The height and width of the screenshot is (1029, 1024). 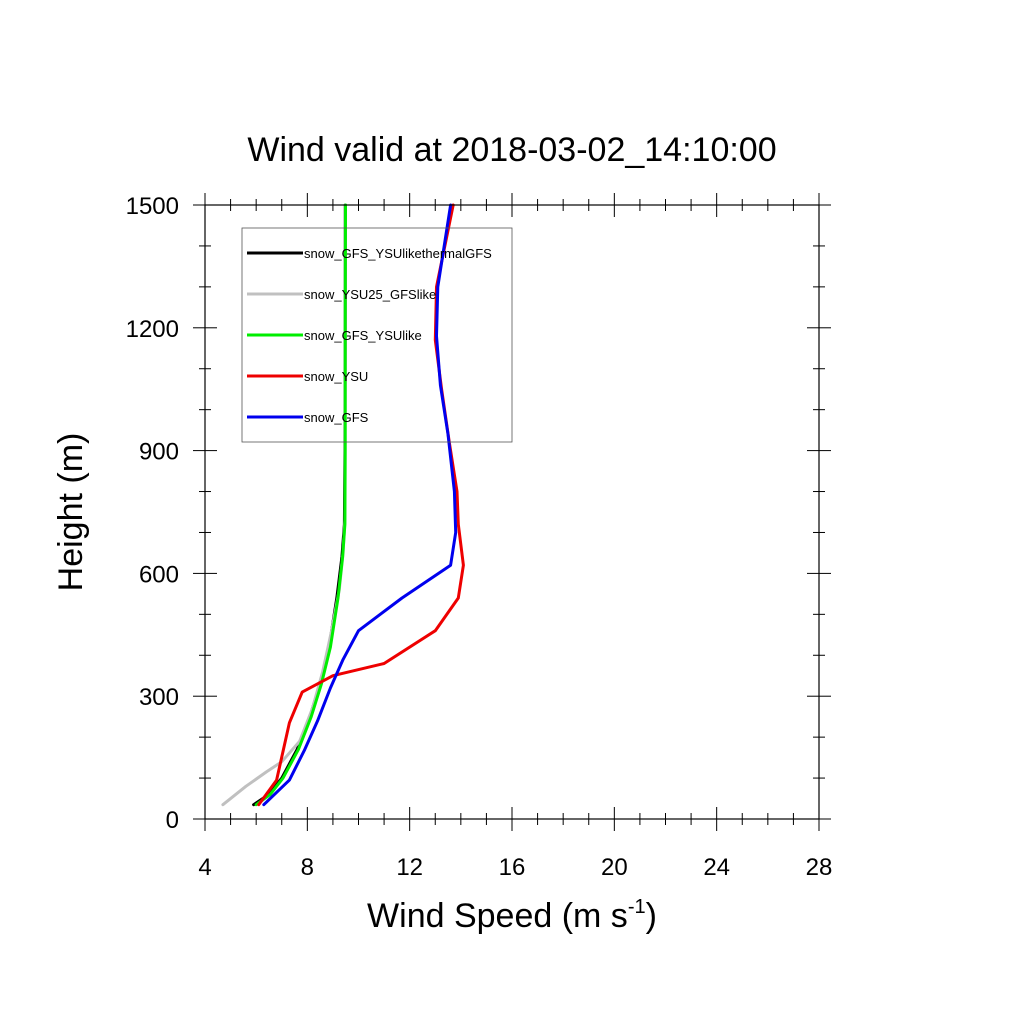 I want to click on legend-box, so click(x=377, y=335).